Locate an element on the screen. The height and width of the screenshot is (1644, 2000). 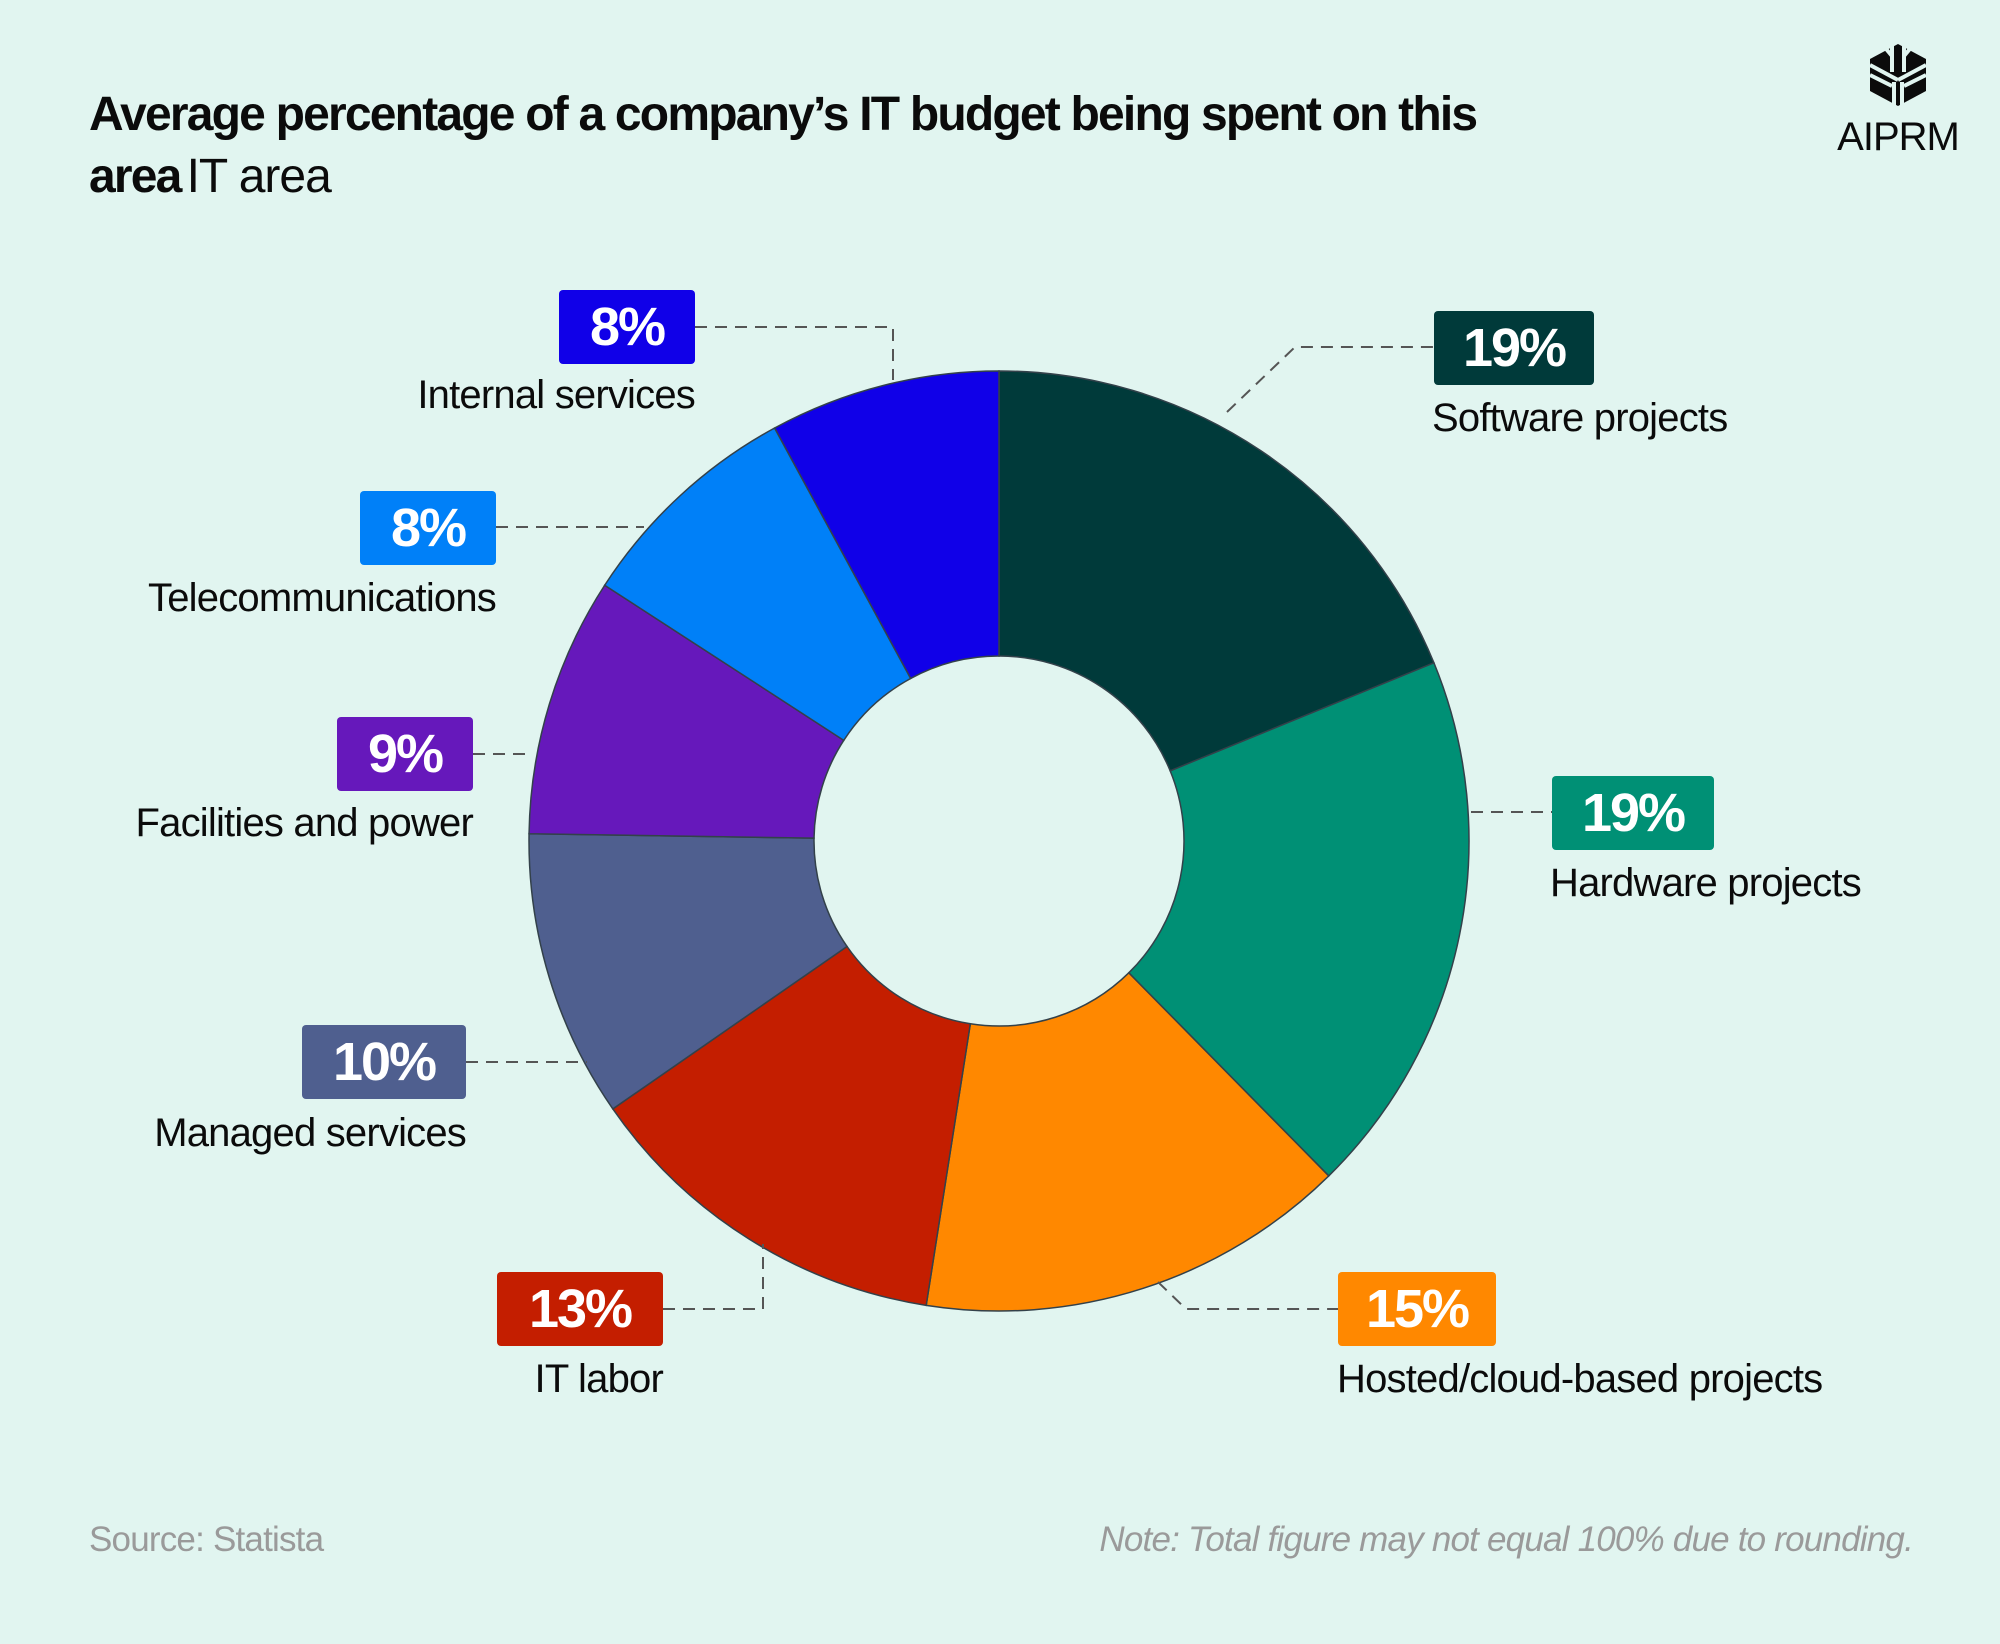
donut-slice-it-labor is located at coordinates (791, 1126).